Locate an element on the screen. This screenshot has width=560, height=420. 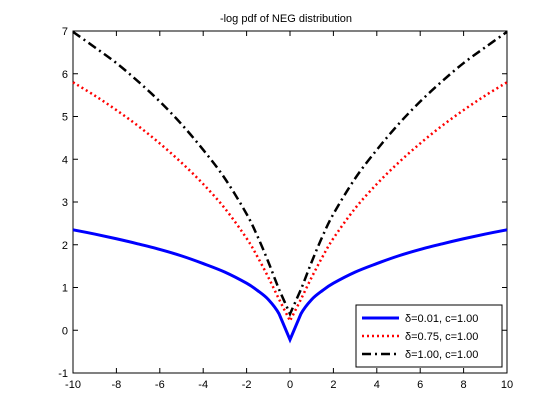
x-tick-label: 10 is located at coordinates (507, 385).